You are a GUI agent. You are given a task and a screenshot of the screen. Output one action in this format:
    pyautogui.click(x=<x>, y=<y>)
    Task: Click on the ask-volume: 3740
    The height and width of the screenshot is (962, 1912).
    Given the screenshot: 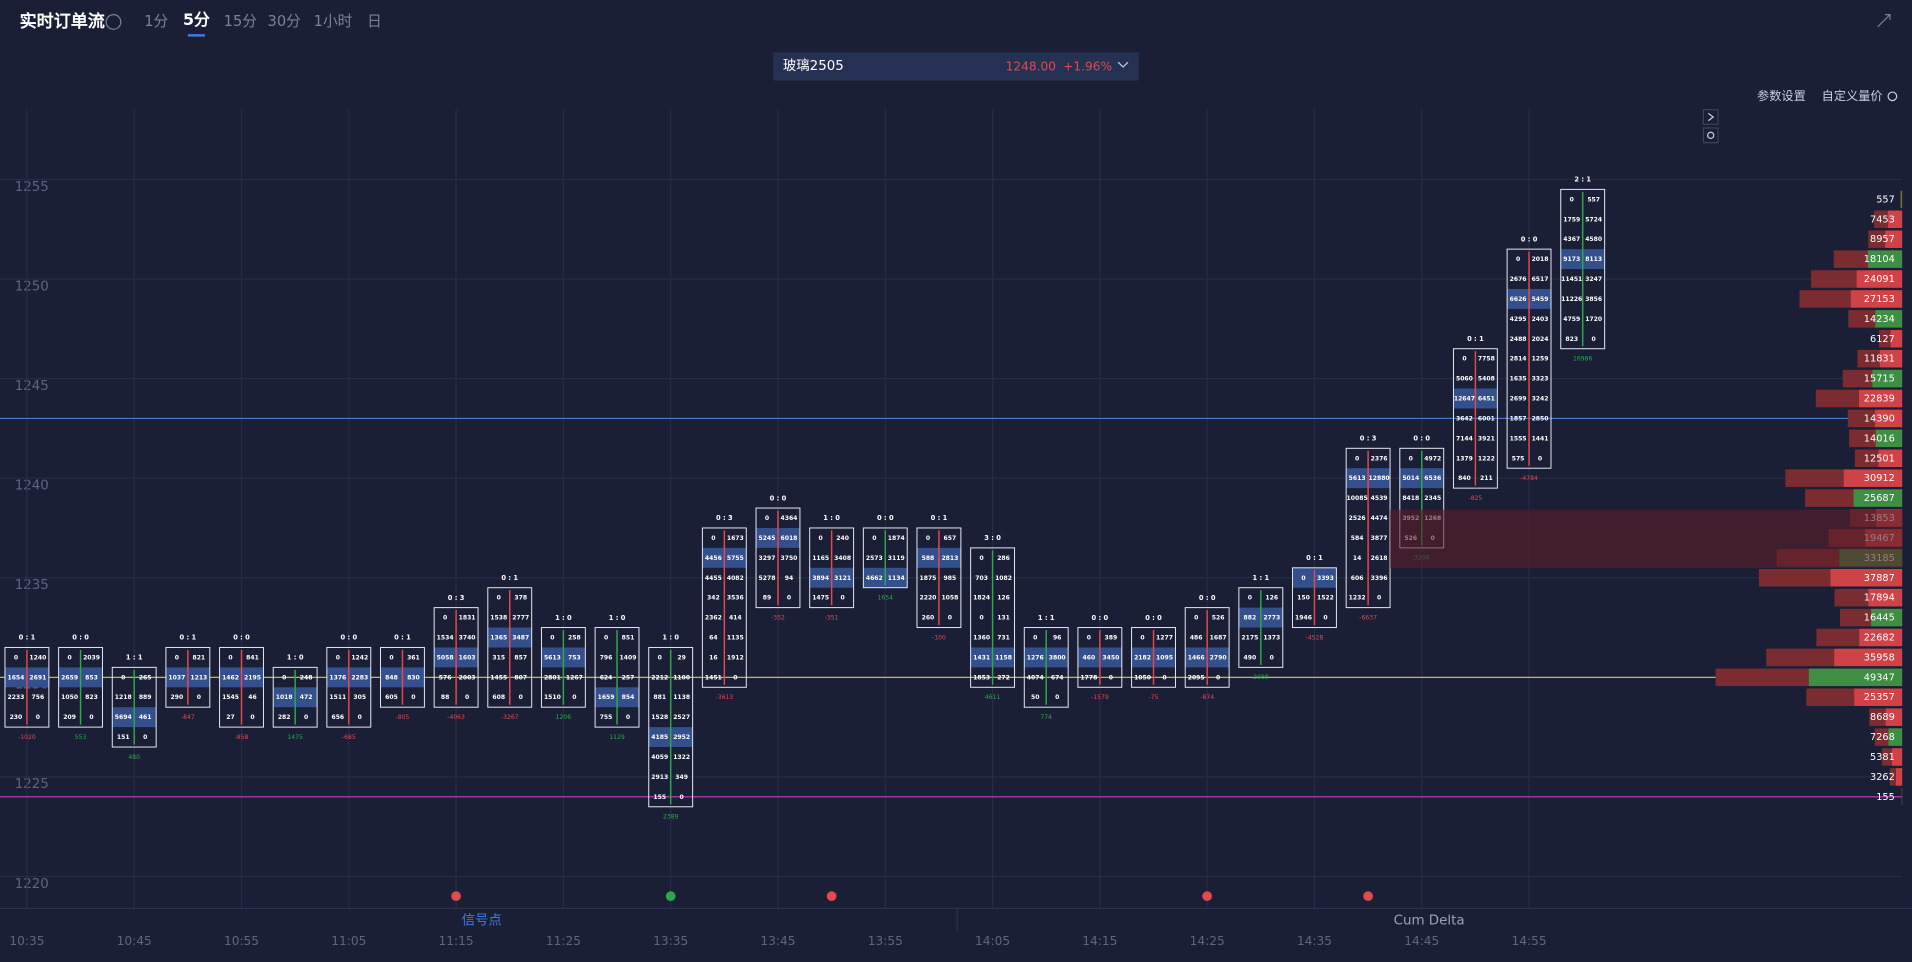 What is the action you would take?
    pyautogui.click(x=467, y=637)
    